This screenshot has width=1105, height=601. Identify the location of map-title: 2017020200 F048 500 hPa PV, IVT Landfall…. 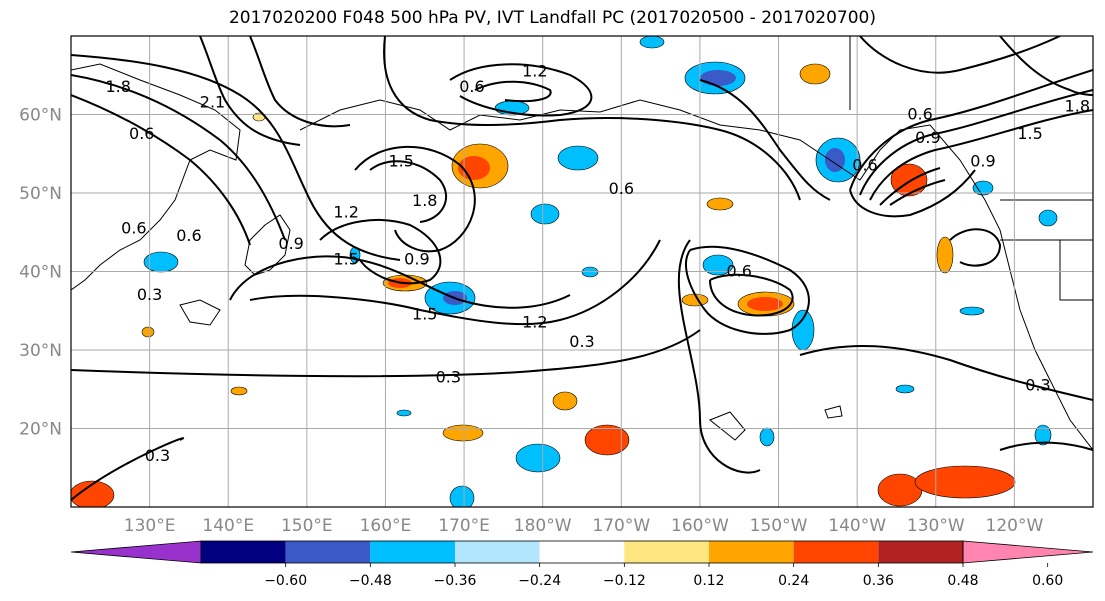
(552, 18).